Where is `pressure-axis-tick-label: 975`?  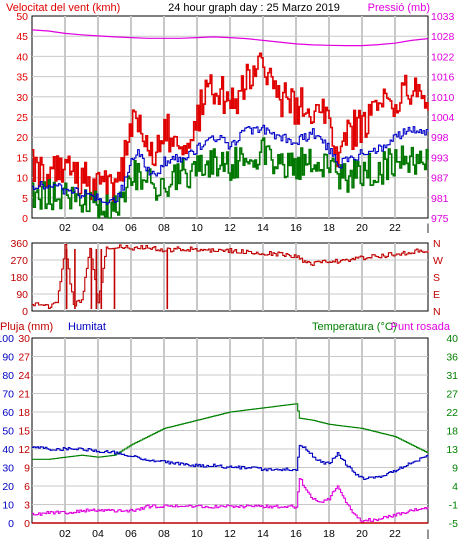 pressure-axis-tick-label: 975 is located at coordinates (440, 219).